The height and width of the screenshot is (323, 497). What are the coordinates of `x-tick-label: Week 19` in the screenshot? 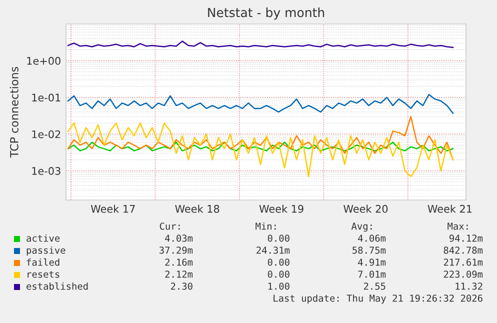 It's located at (281, 208).